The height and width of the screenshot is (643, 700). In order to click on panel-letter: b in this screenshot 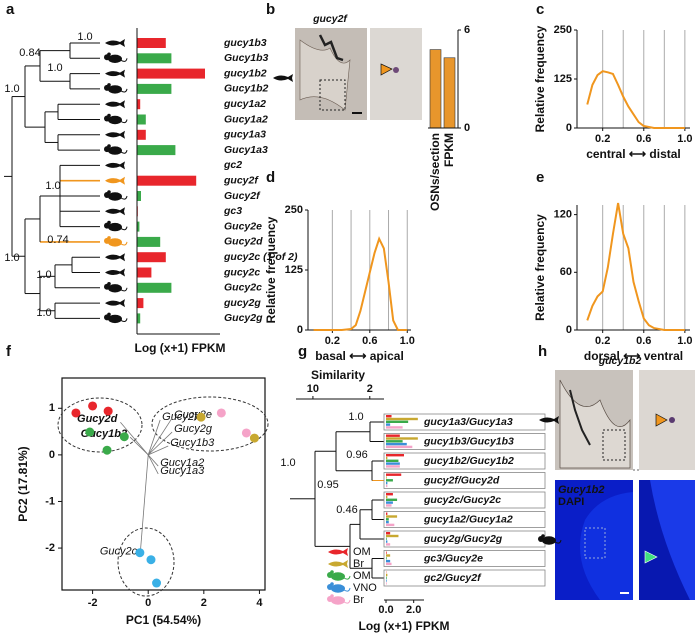, I will do `click(270, 9)`.